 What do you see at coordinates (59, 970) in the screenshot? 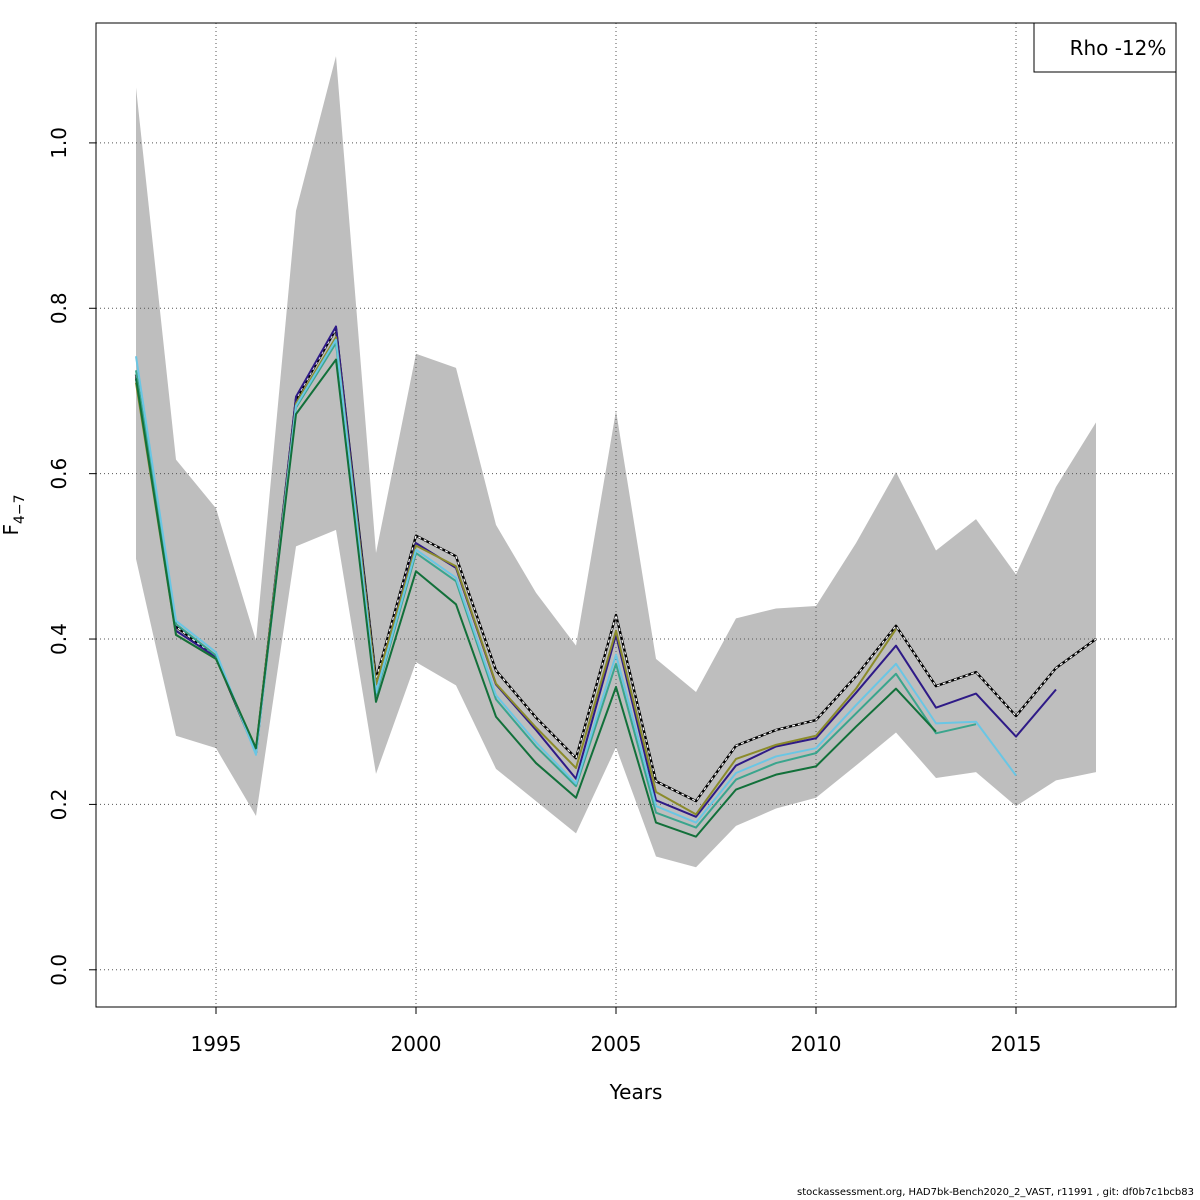
I see `y-tick-label: 0.0` at bounding box center [59, 970].